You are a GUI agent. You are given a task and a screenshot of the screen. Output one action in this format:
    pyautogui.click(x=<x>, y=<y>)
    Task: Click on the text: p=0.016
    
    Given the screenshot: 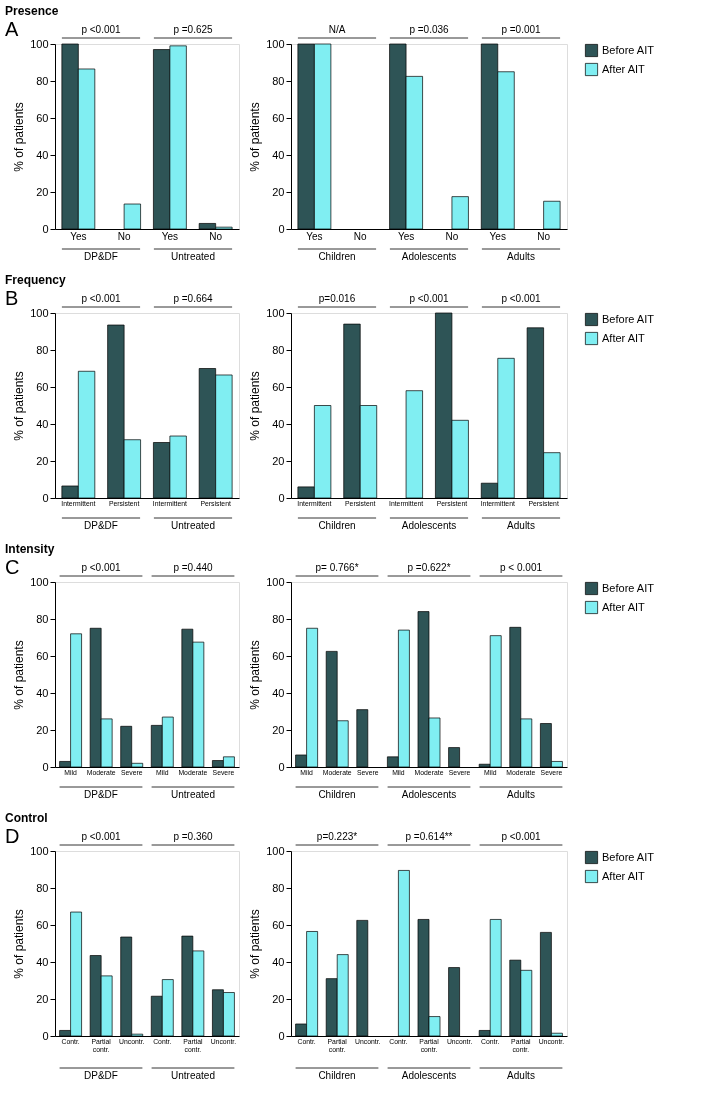 What is the action you would take?
    pyautogui.click(x=337, y=298)
    